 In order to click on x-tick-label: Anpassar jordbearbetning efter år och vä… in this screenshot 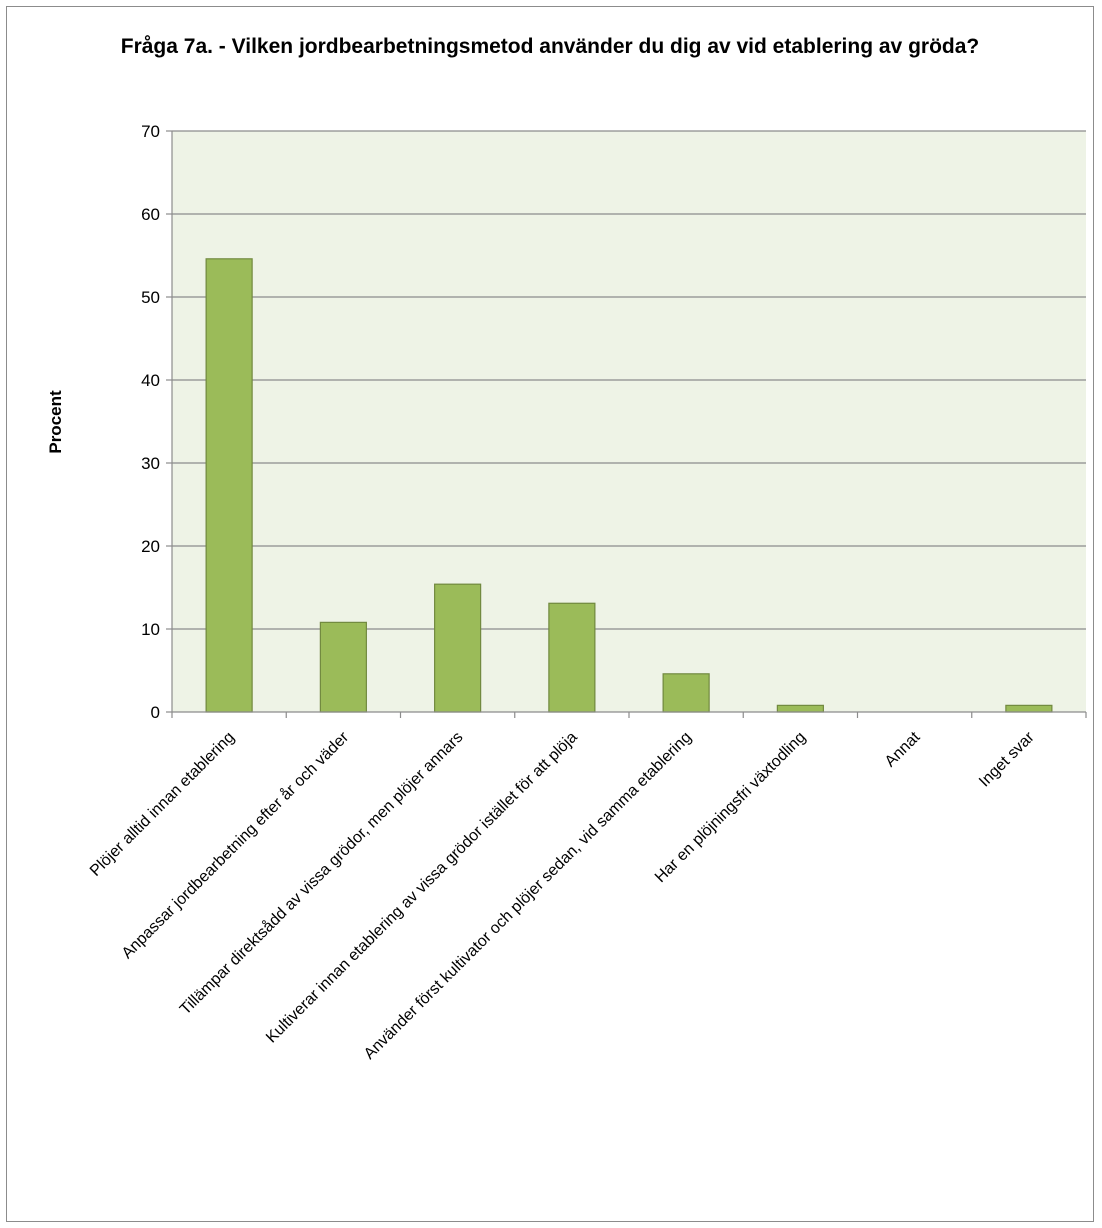, I will do `click(235, 845)`.